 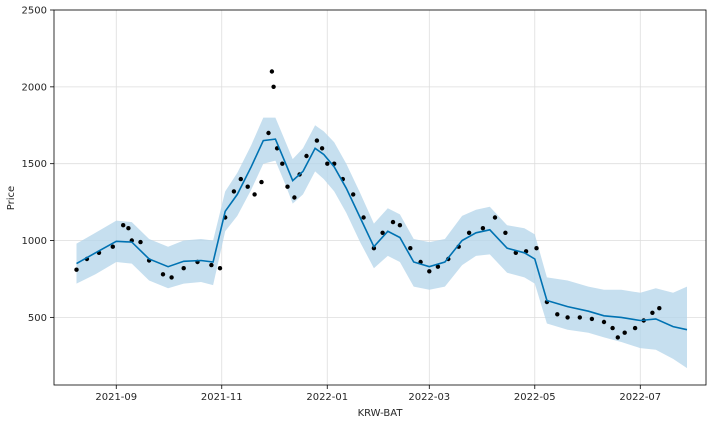 What do you see at coordinates (11, 198) in the screenshot?
I see `y-axis-title: Price` at bounding box center [11, 198].